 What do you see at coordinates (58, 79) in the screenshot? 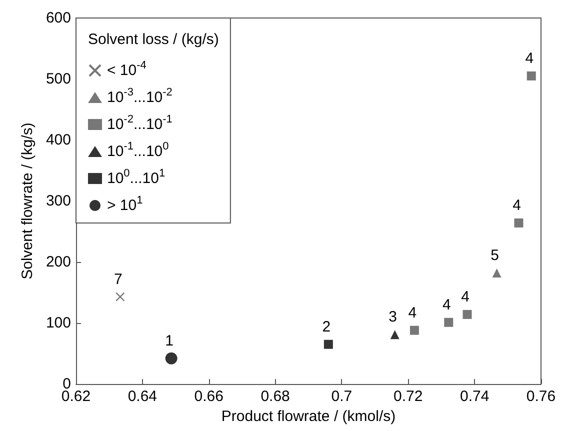
I see `y-tick-label: 500` at bounding box center [58, 79].